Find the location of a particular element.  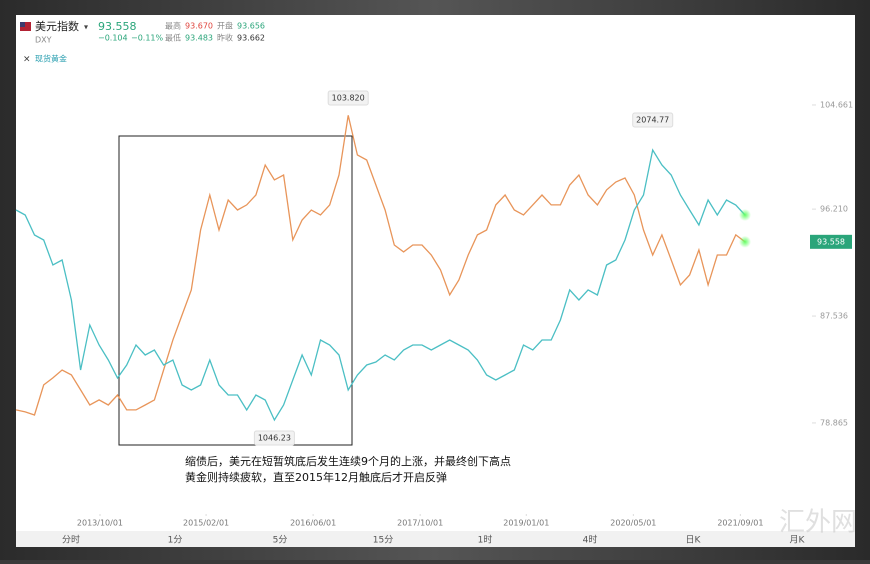

toolbar-item: 日K is located at coordinates (694, 540).